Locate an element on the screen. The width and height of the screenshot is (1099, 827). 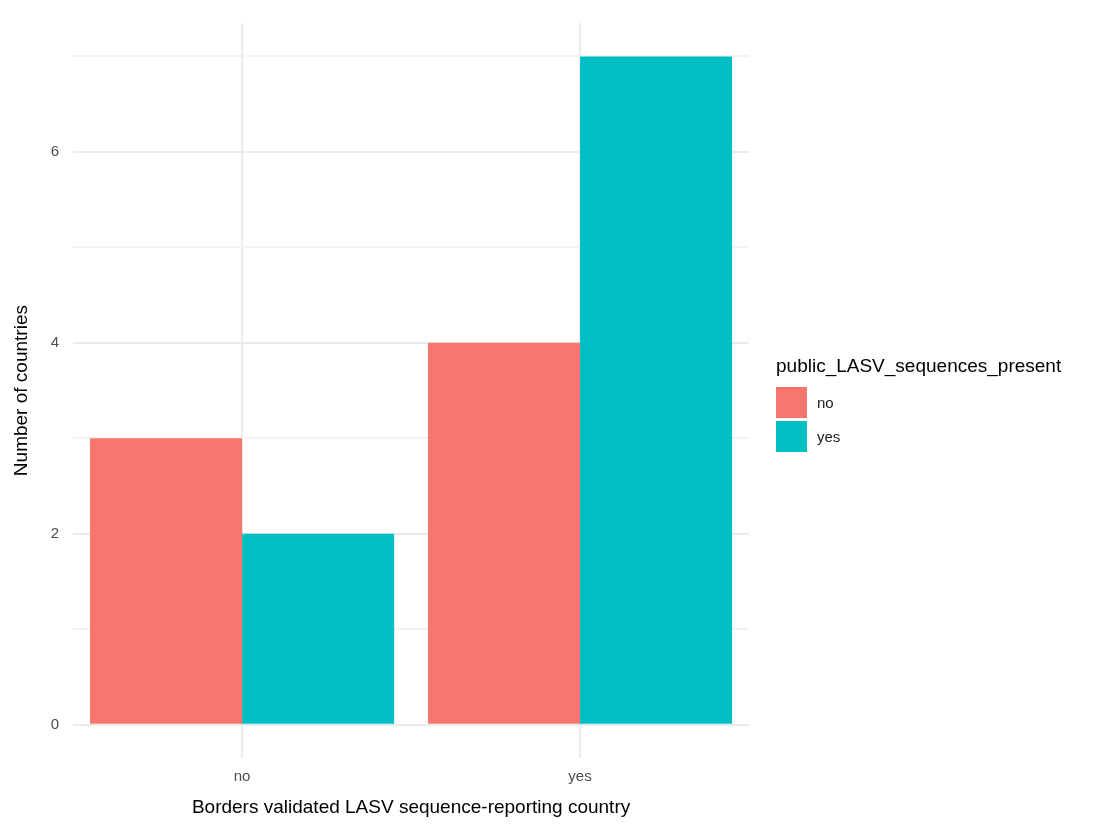
y-tick-label: 6 is located at coordinates (55, 151).